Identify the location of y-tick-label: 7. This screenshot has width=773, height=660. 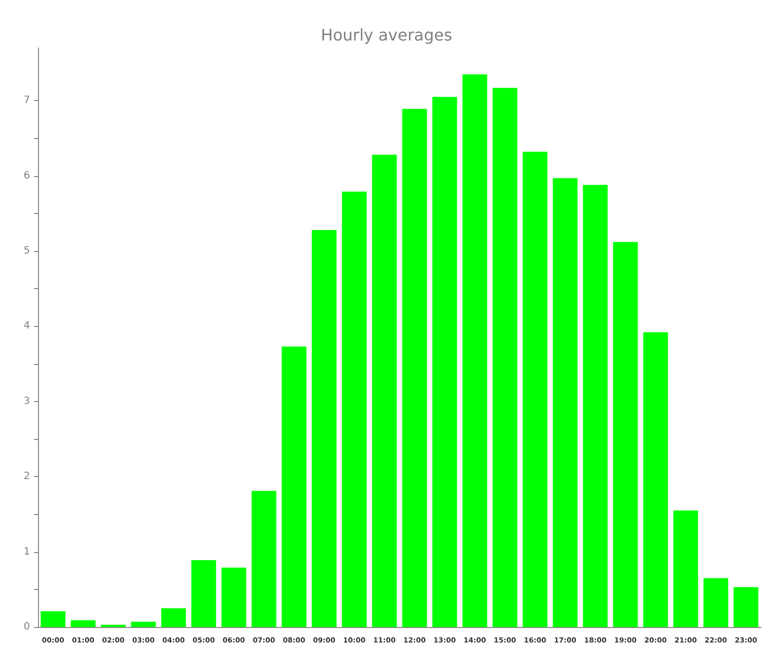
(27, 100).